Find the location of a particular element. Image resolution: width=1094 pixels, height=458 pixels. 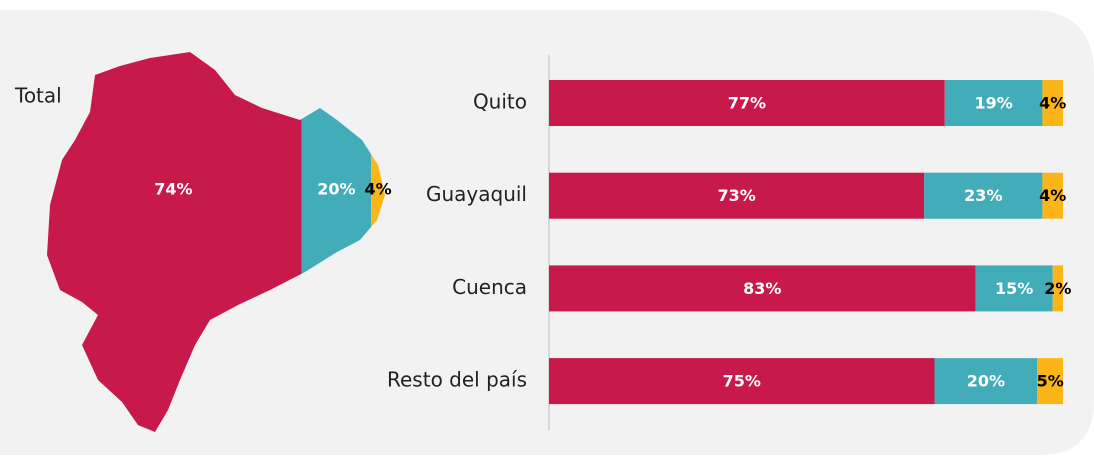

bar-value-label: 77% is located at coordinates (747, 103).